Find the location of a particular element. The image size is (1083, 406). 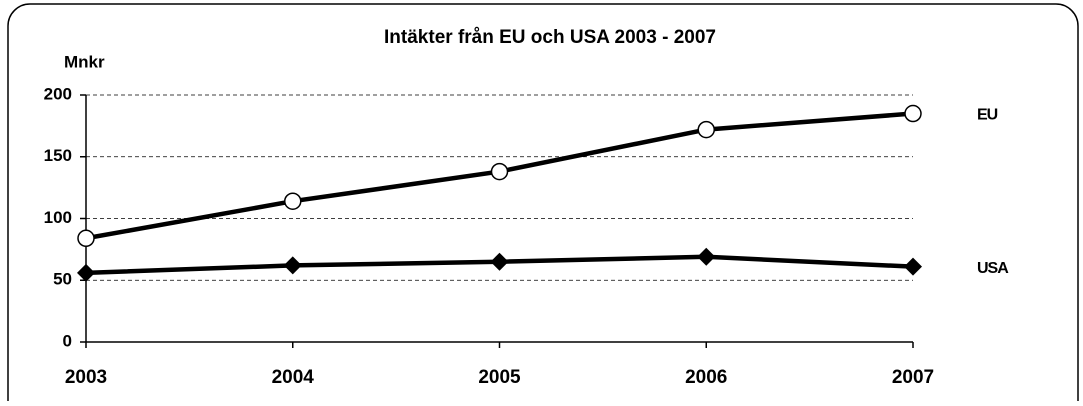

y-tick-label: 50 is located at coordinates (62, 279).